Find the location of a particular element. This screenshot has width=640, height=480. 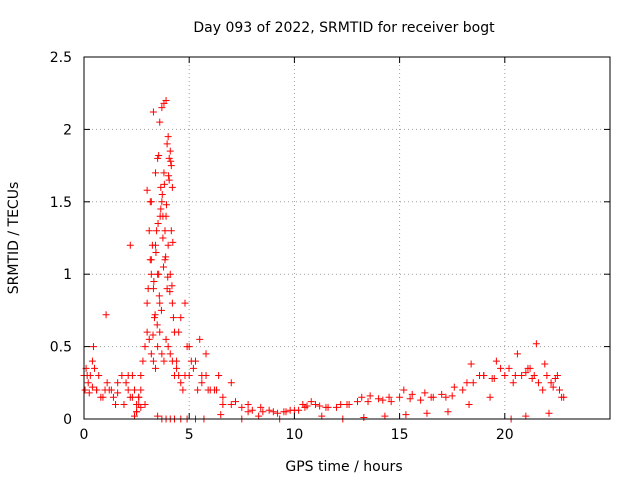

y-tick-label: 0 is located at coordinates (67, 420).